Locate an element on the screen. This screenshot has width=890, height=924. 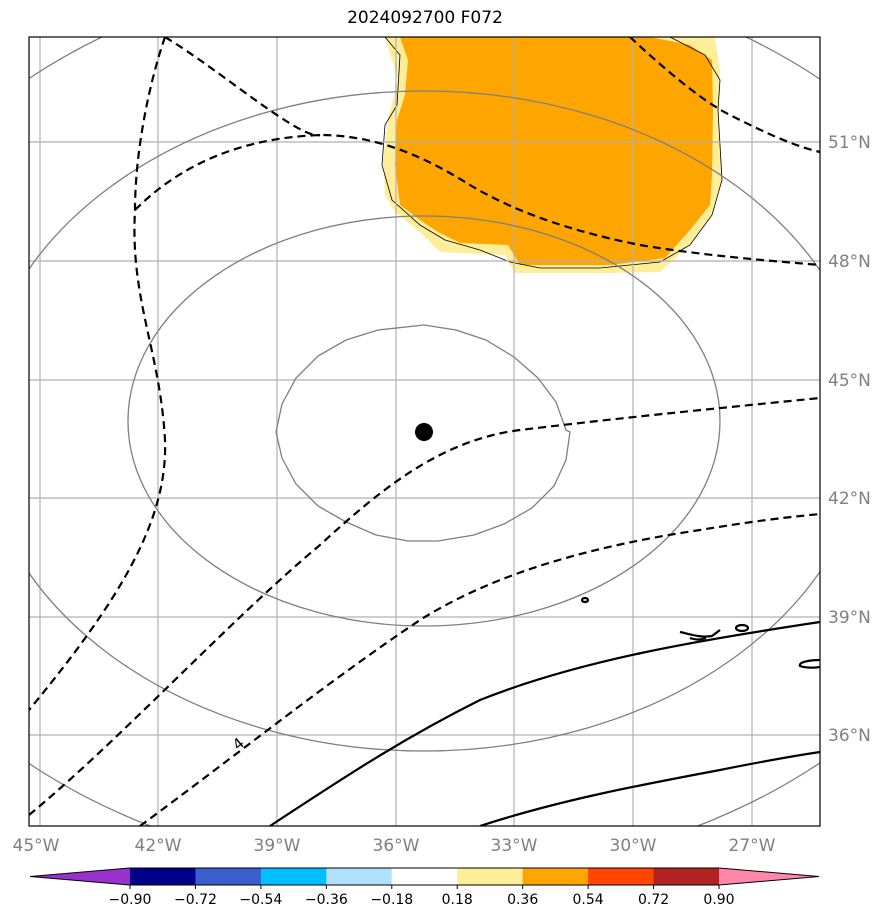
lon-label-33w: 33°W is located at coordinates (514, 846).